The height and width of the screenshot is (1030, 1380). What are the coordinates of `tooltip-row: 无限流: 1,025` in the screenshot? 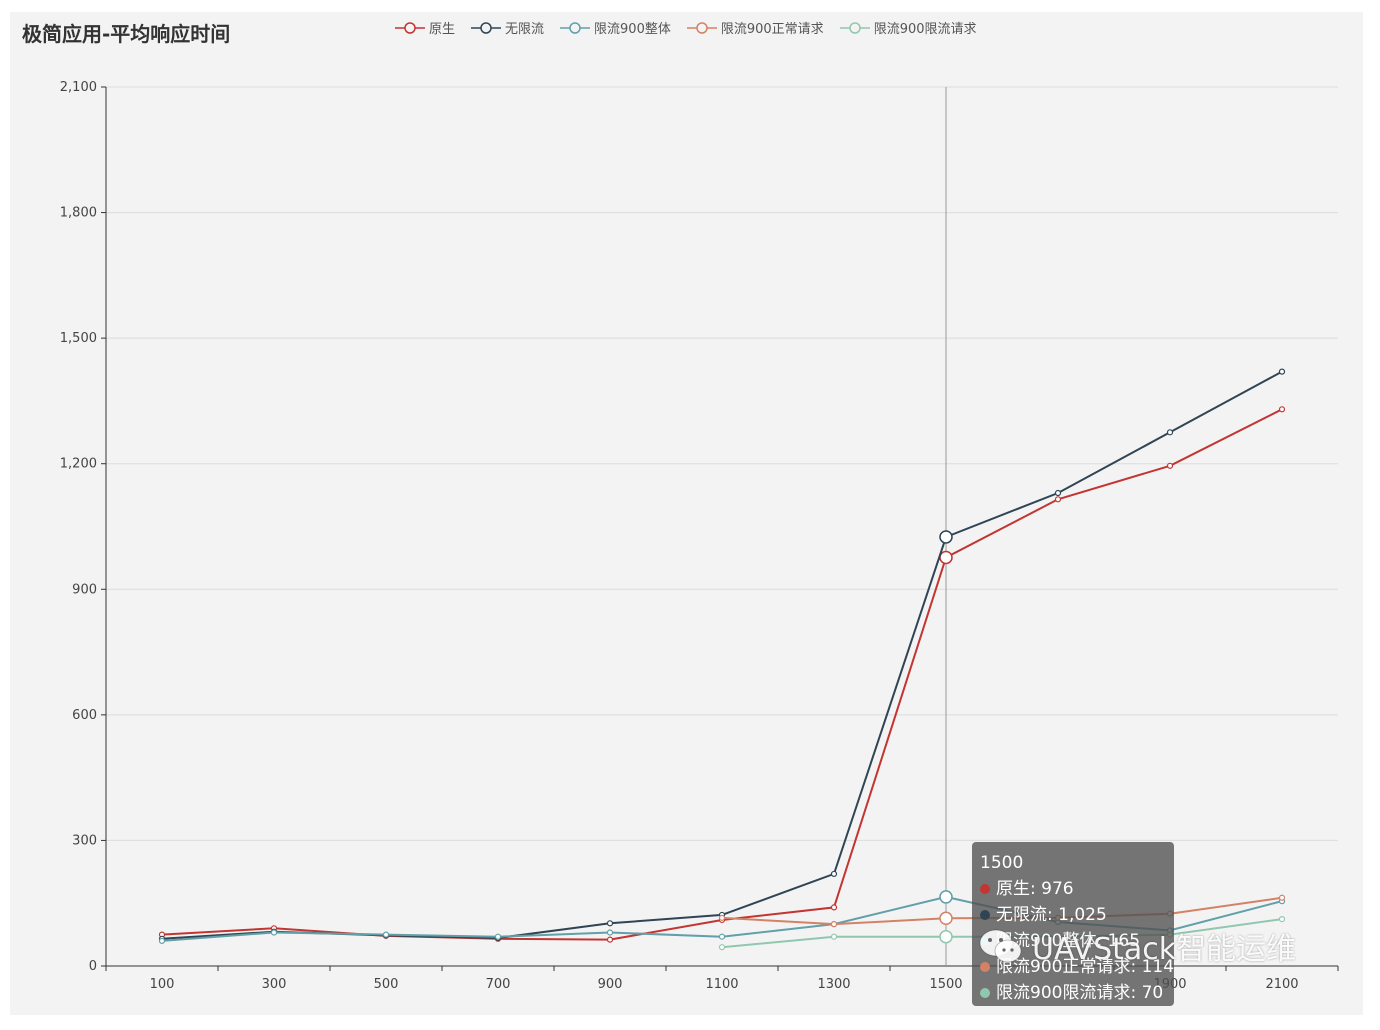 It's located at (1073, 915).